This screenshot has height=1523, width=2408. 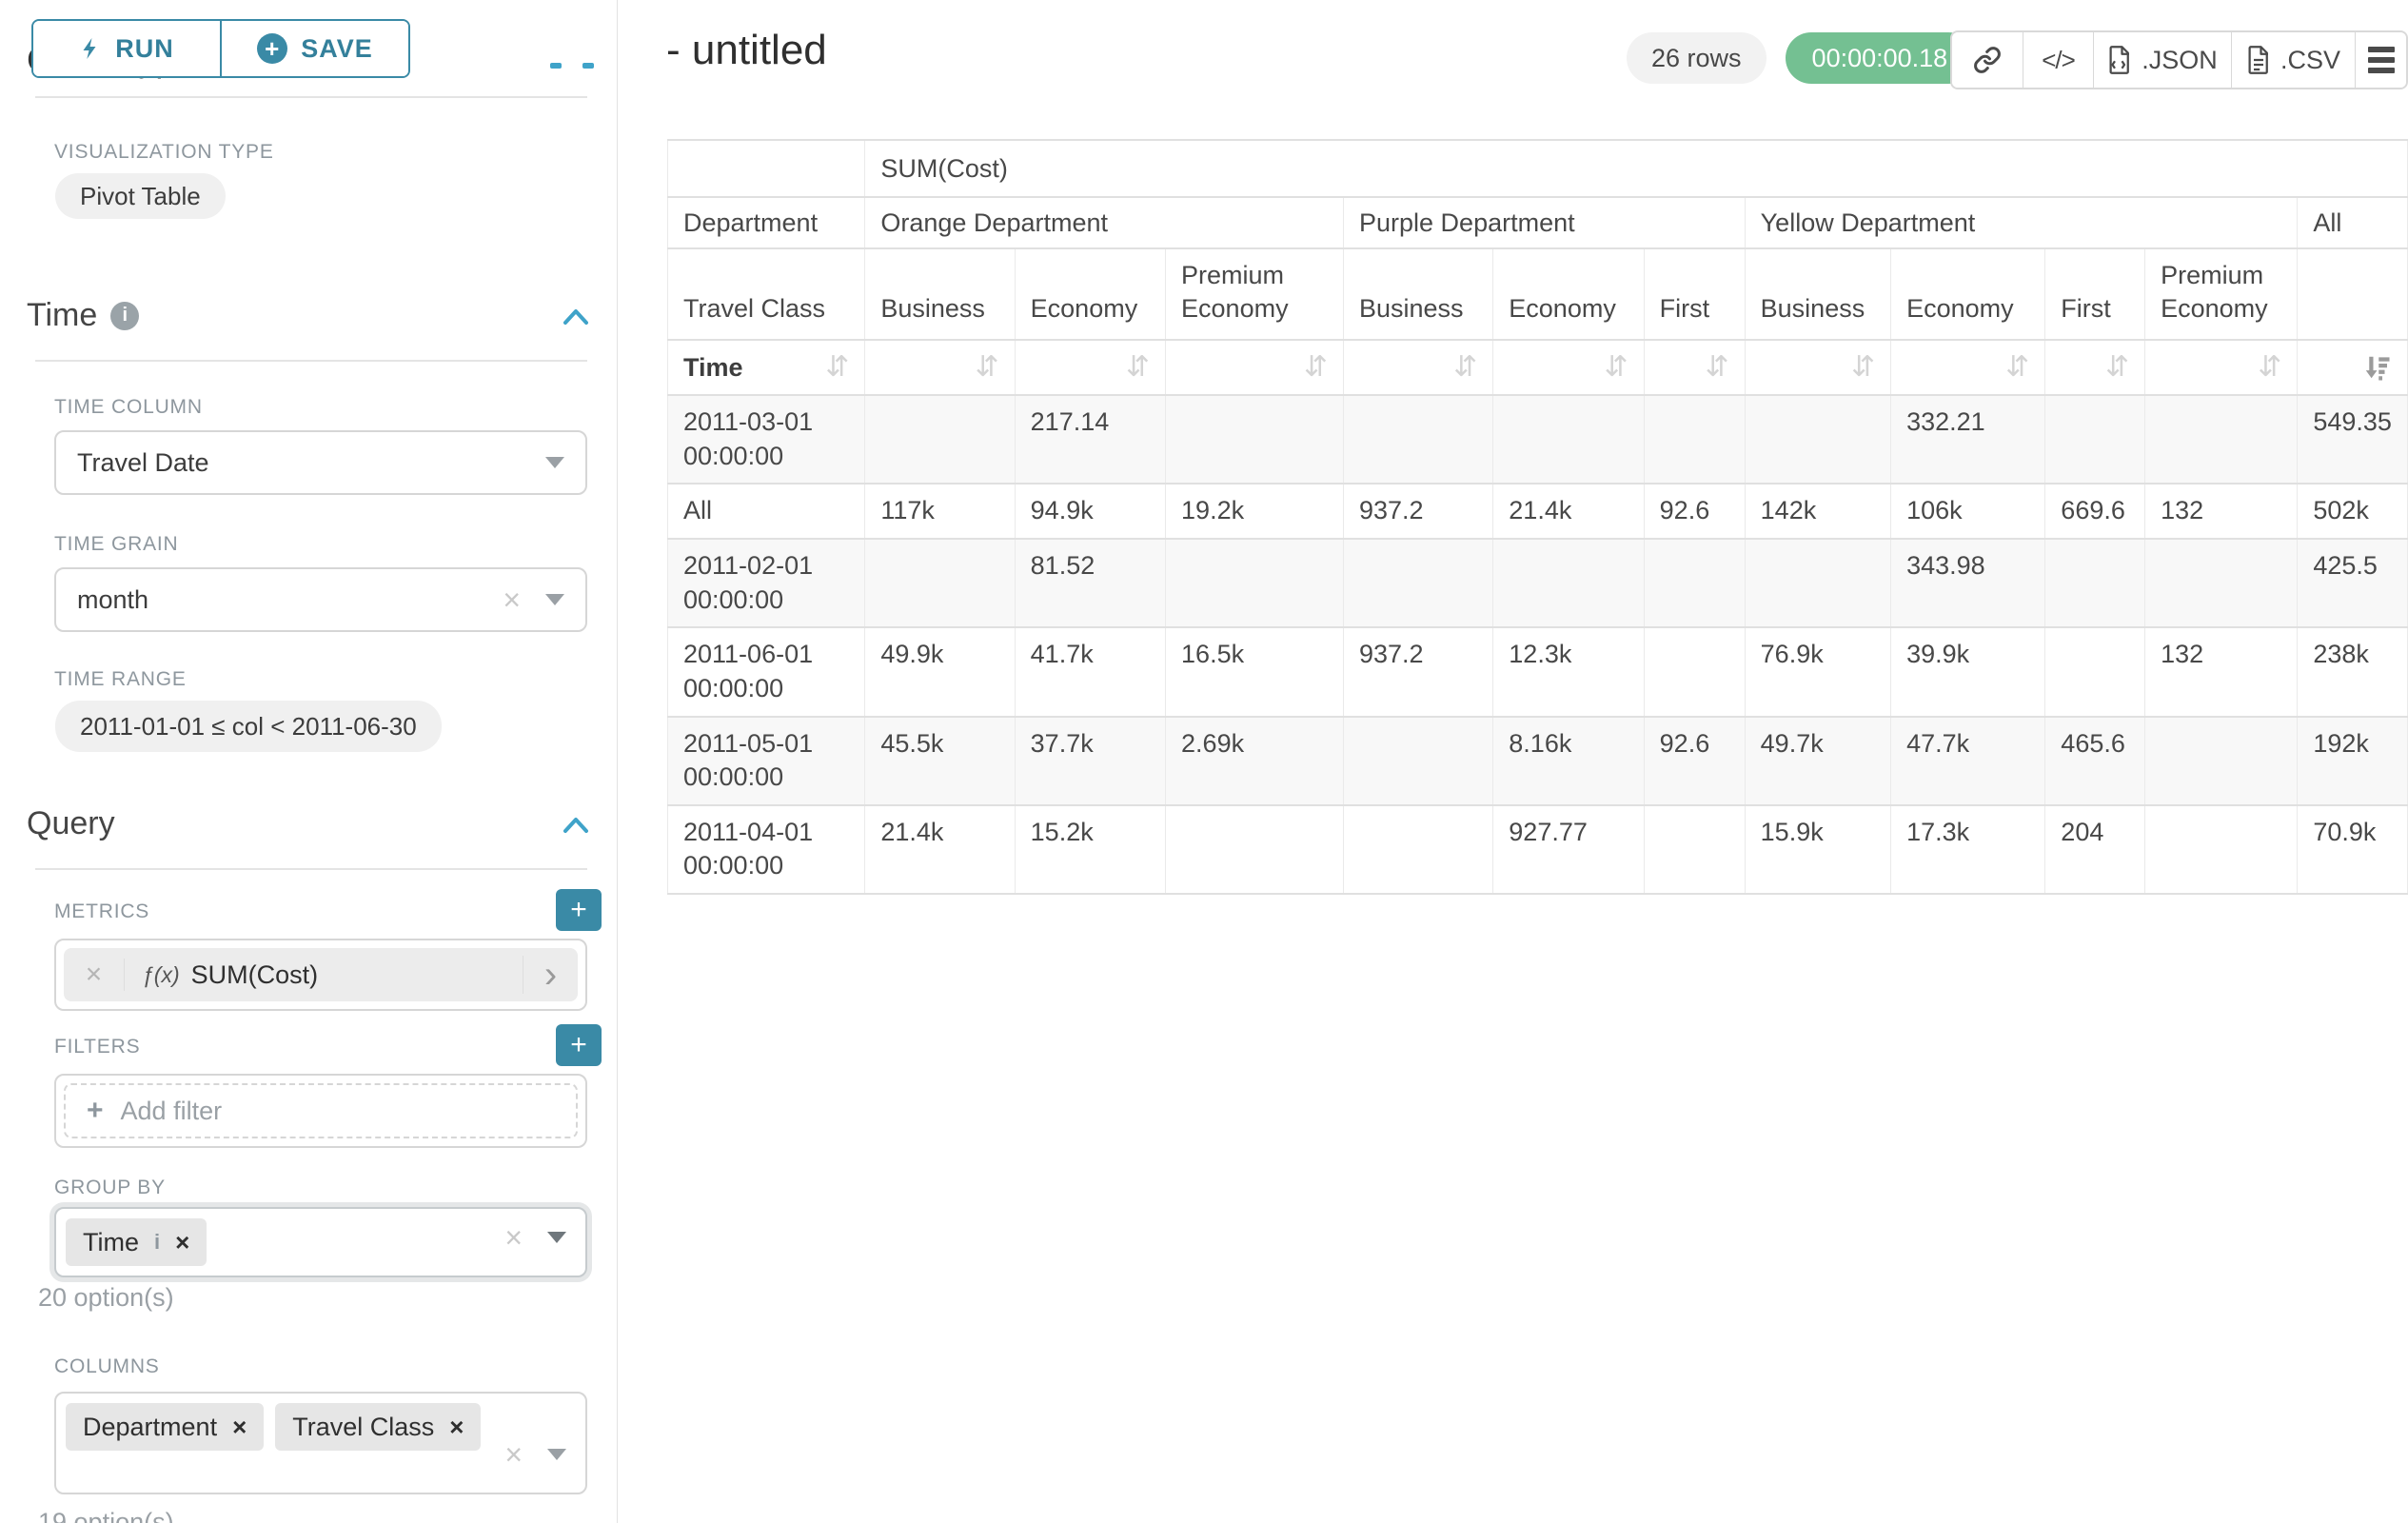 I want to click on embed-code-button: </>, so click(x=2058, y=60).